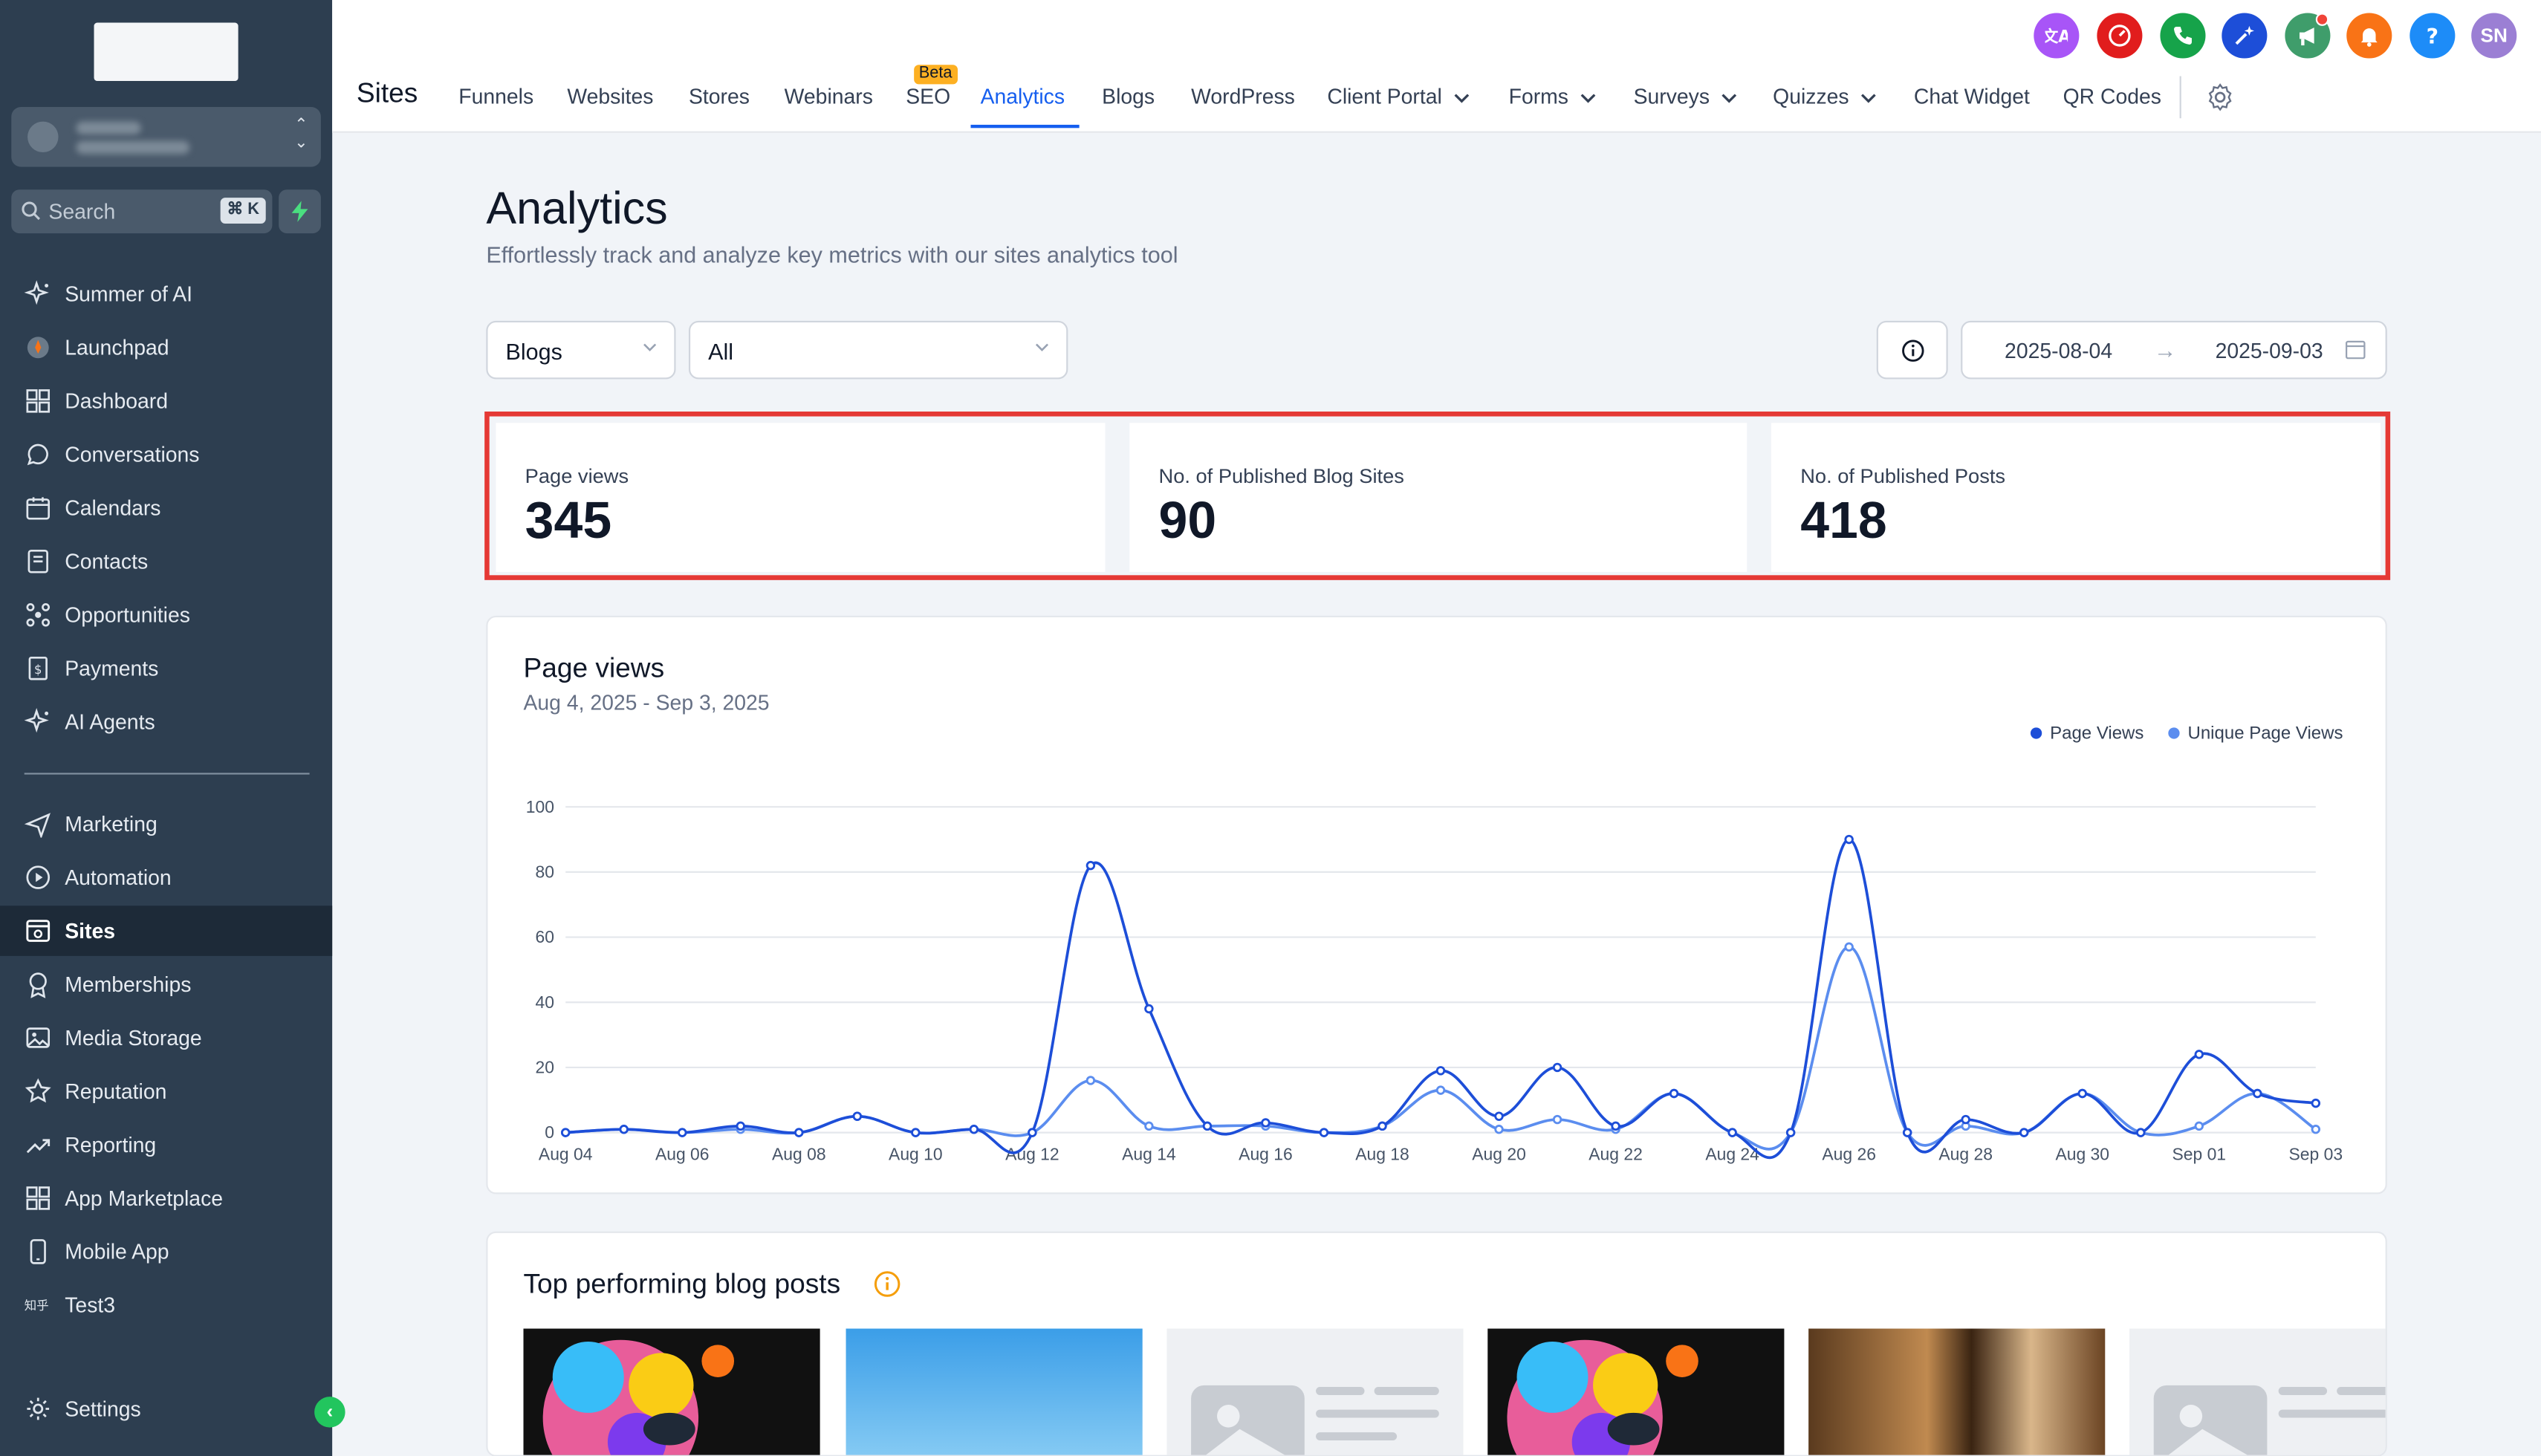 Image resolution: width=2541 pixels, height=1456 pixels. Describe the element at coordinates (2174, 350) in the screenshot. I see `date-range-picker: 2025-08-04 → 2025-09-03` at that location.